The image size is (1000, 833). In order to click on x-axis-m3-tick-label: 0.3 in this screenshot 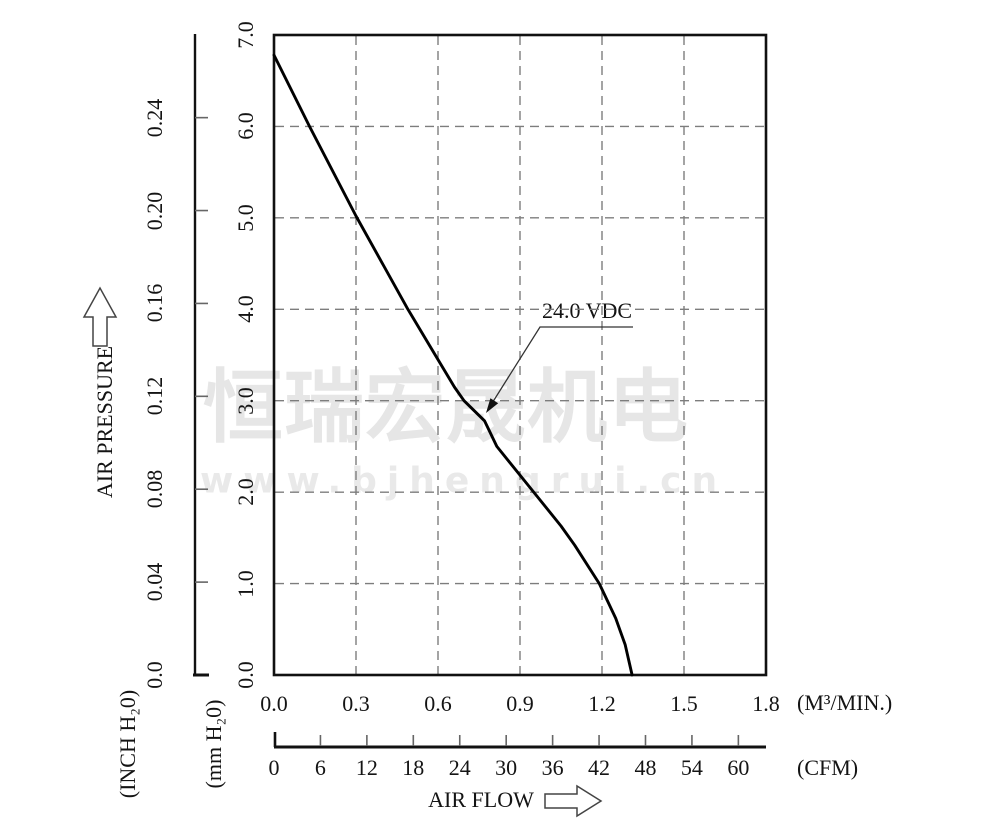, I will do `click(356, 703)`.